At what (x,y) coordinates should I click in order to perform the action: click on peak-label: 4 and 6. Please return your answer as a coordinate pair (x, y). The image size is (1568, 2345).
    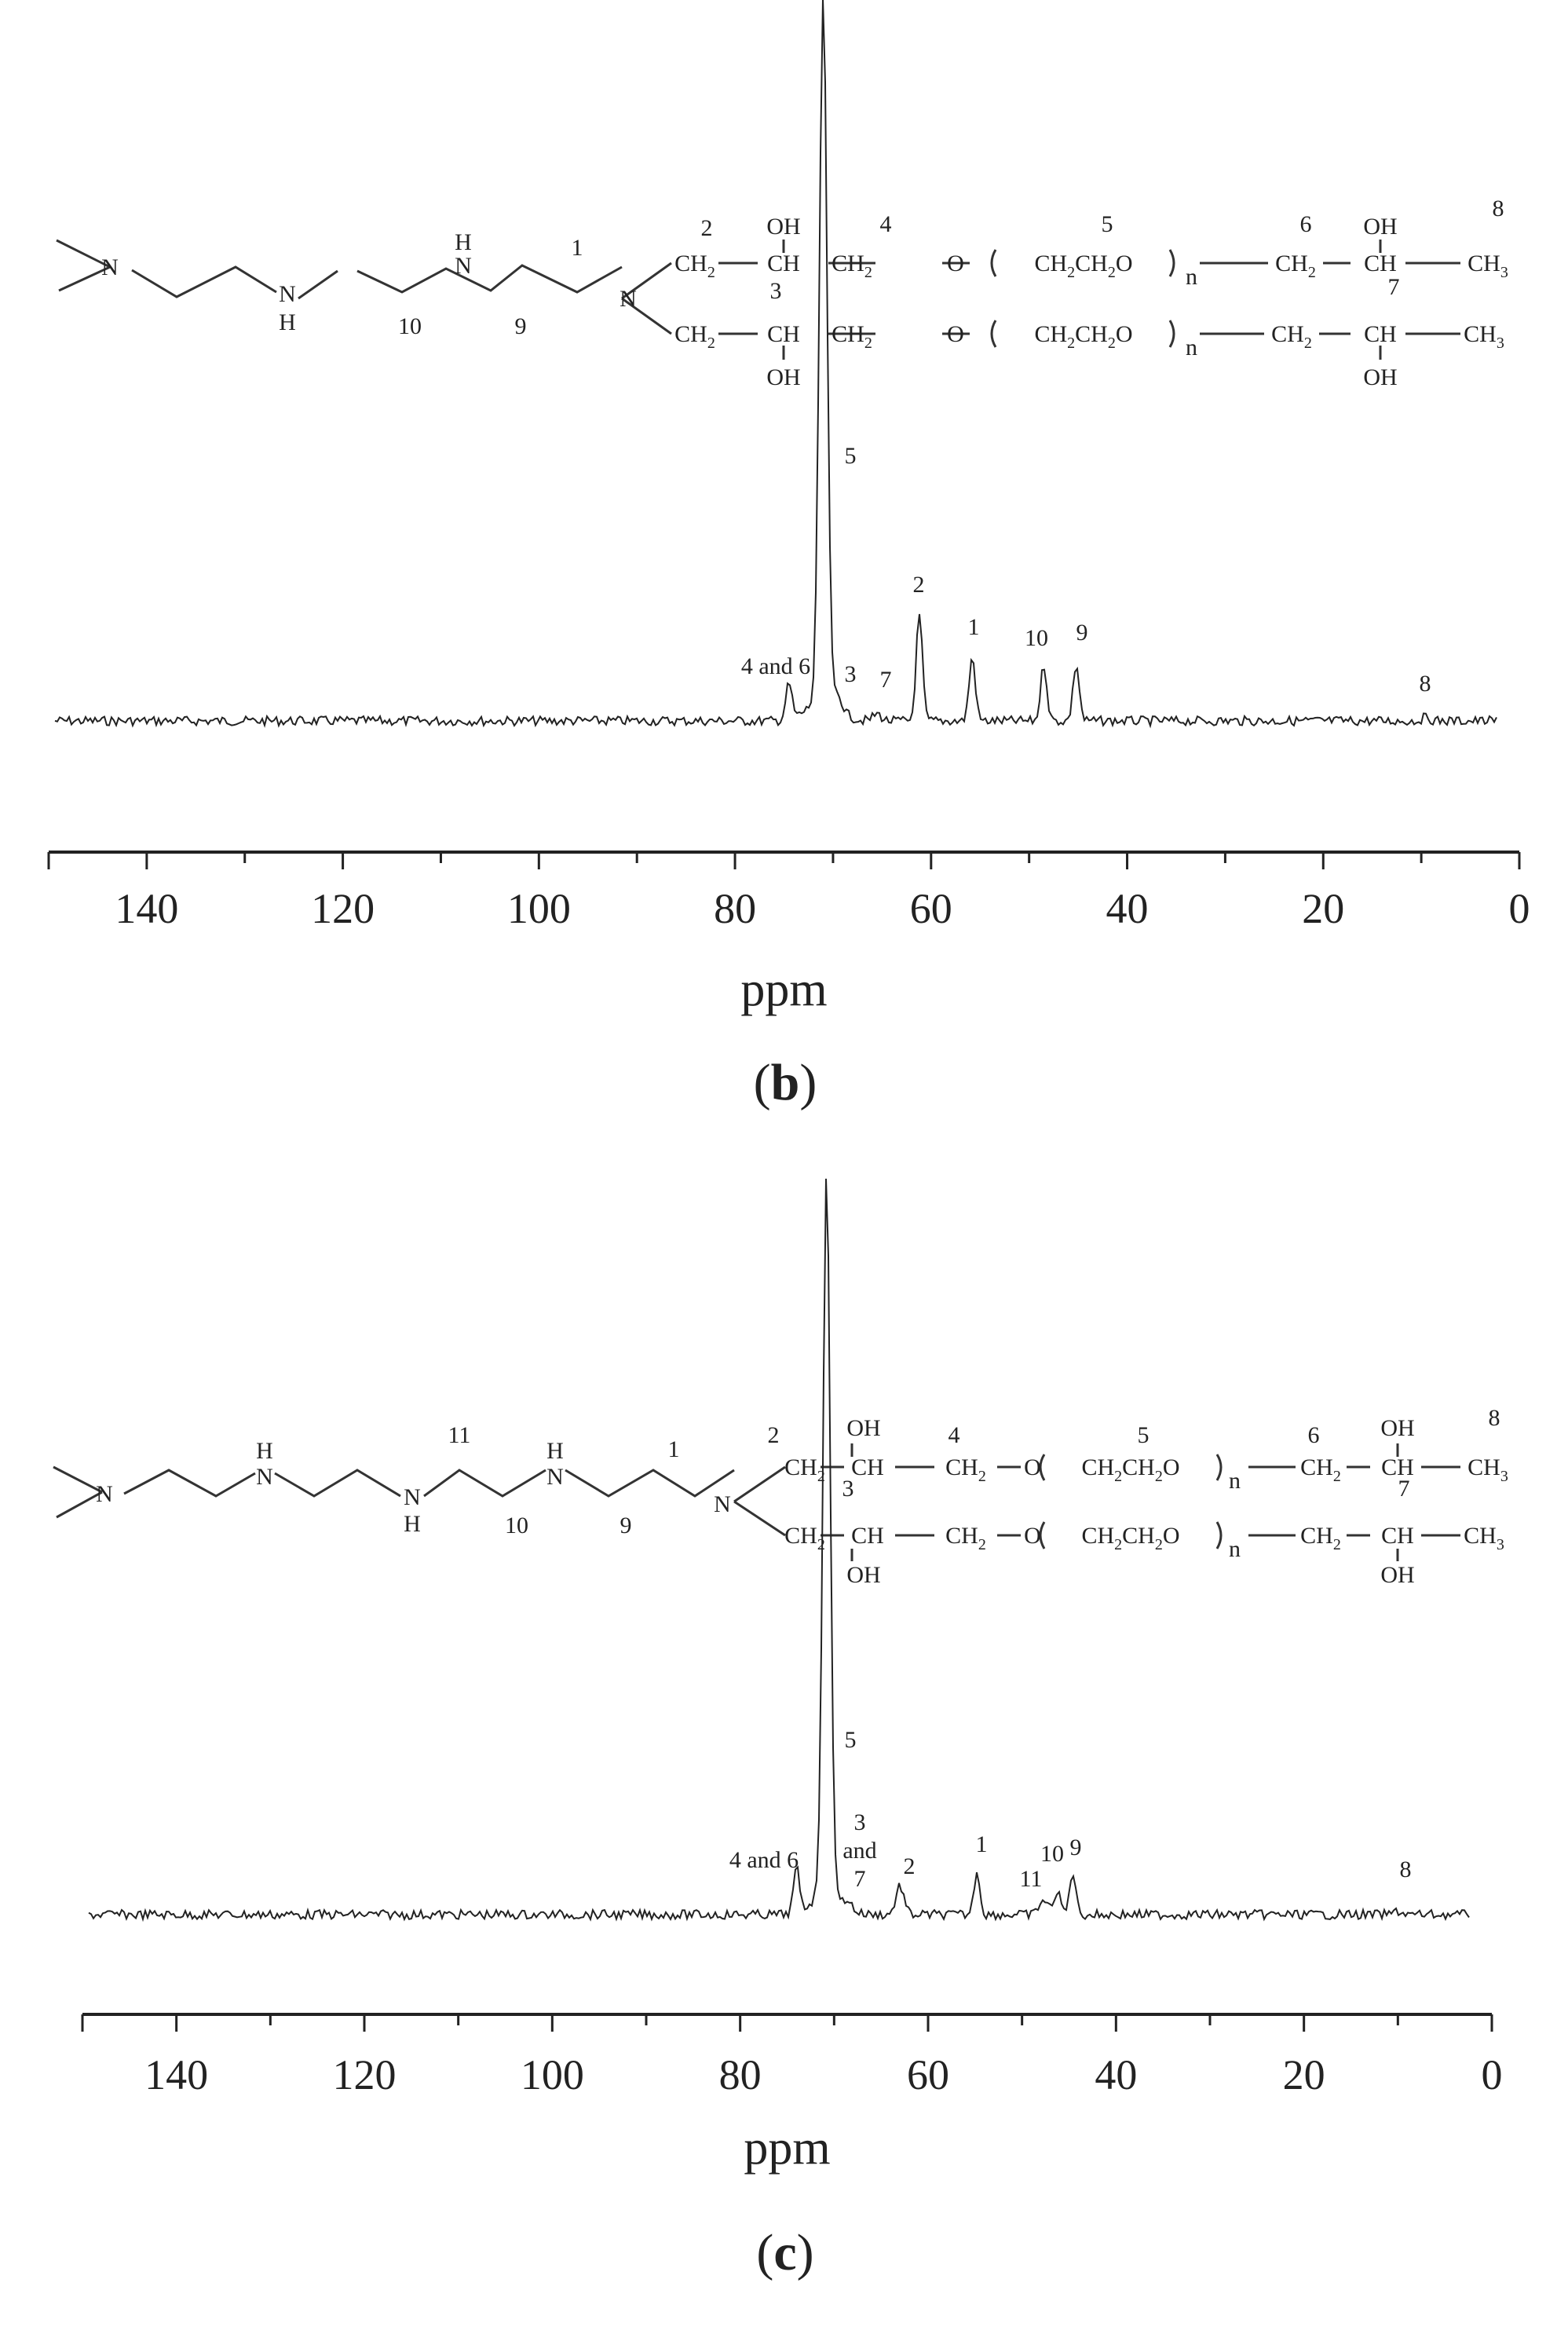
    Looking at the image, I should click on (764, 1860).